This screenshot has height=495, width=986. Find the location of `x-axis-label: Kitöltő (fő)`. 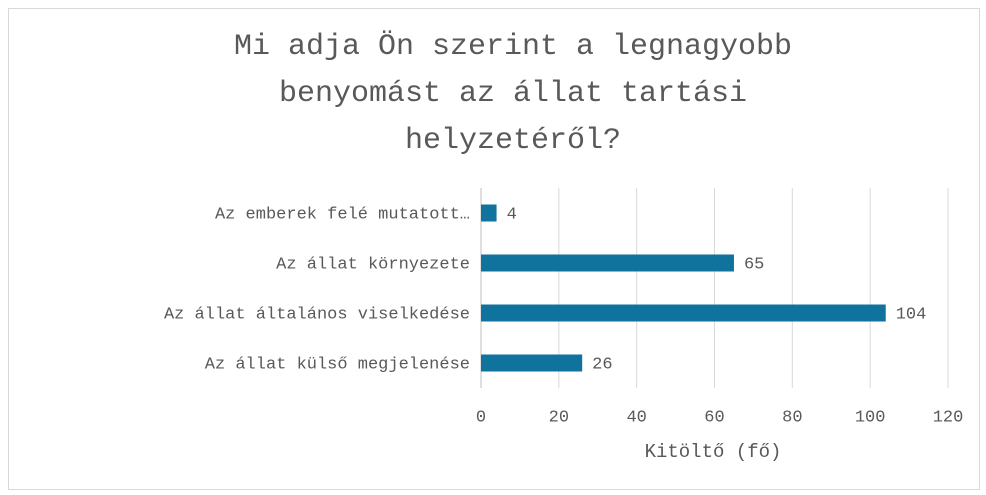

x-axis-label: Kitöltő (fő) is located at coordinates (713, 452).